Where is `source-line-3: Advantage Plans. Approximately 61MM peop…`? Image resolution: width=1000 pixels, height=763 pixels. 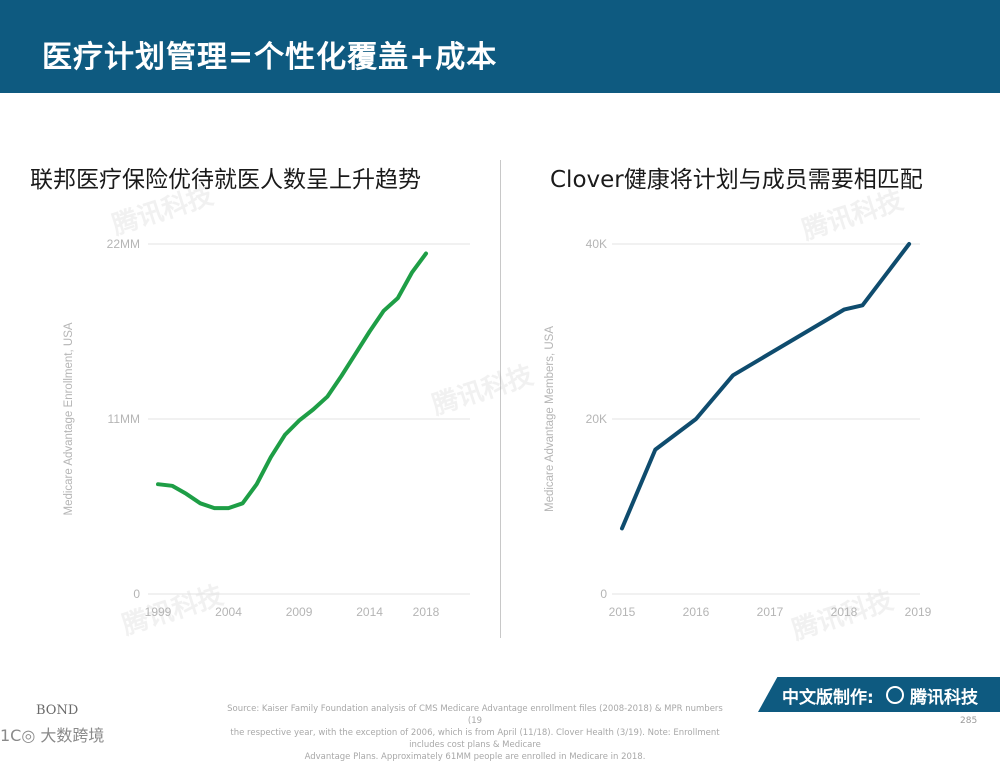 source-line-3: Advantage Plans. Approximately 61MM peop… is located at coordinates (475, 757).